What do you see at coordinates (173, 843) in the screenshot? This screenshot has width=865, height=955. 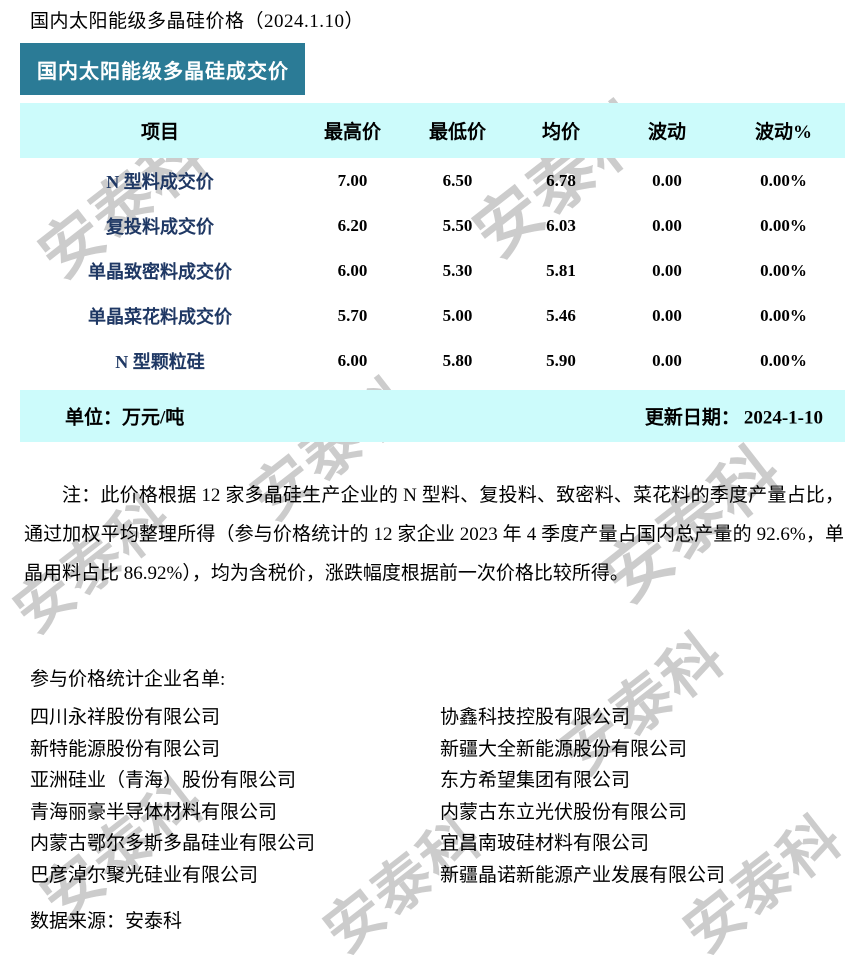 I see `list-item: 内蒙古鄂尔多斯多晶硅业有限公司` at bounding box center [173, 843].